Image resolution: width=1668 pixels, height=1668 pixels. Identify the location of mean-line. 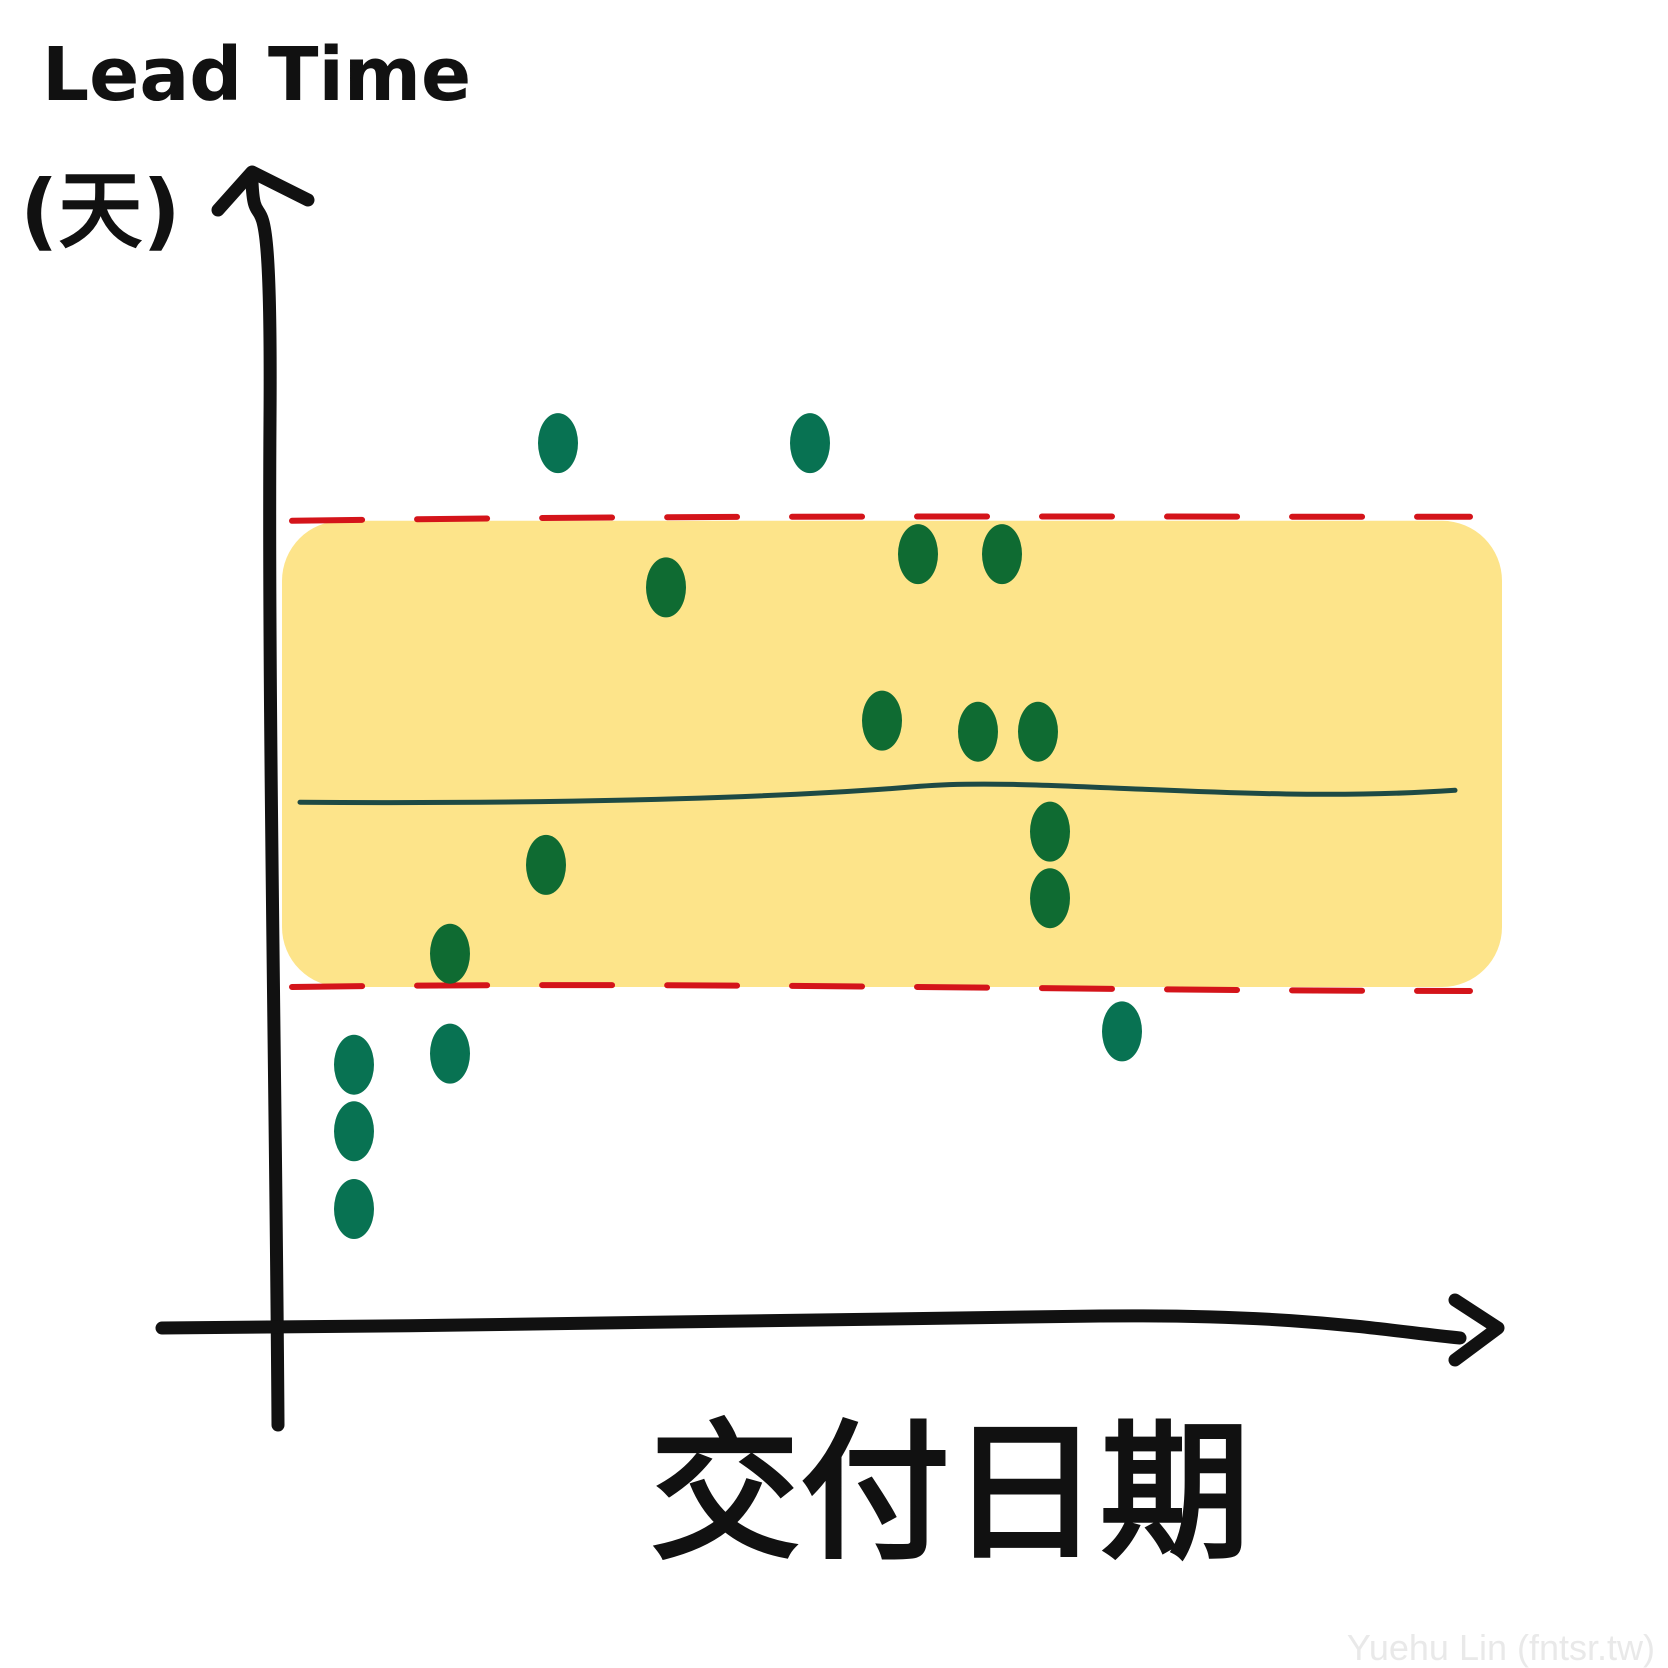
(877, 793).